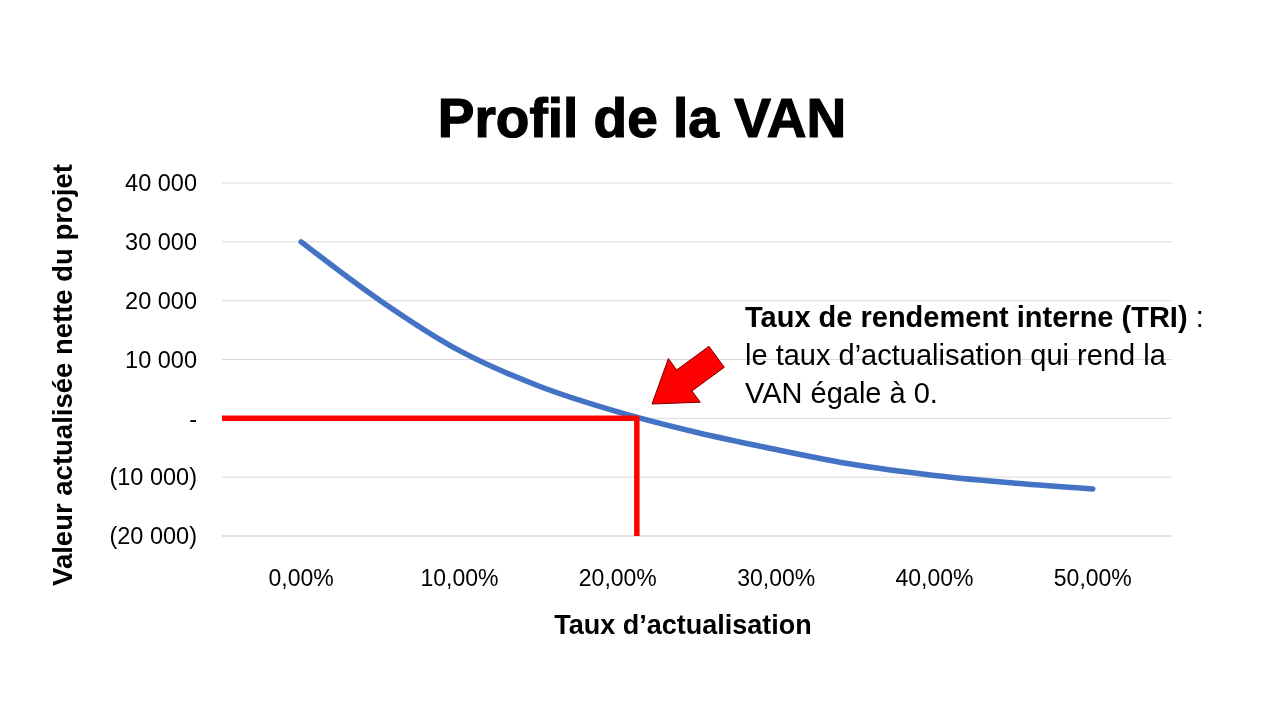 The height and width of the screenshot is (720, 1280). I want to click on y-tick-label: 30 000, so click(161, 242).